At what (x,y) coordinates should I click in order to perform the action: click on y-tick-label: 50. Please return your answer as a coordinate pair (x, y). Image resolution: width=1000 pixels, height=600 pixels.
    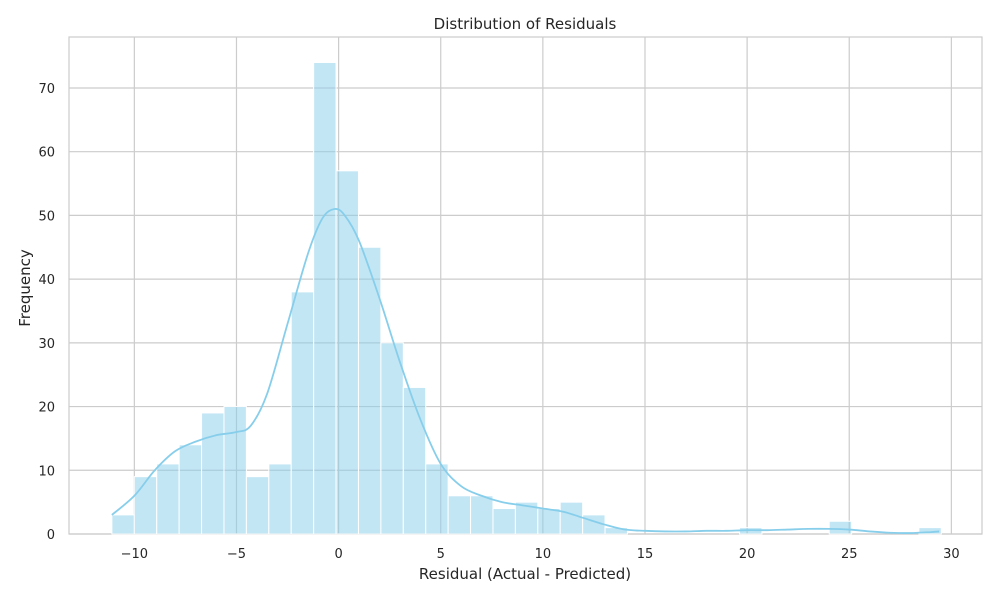
    Looking at the image, I should click on (46, 216).